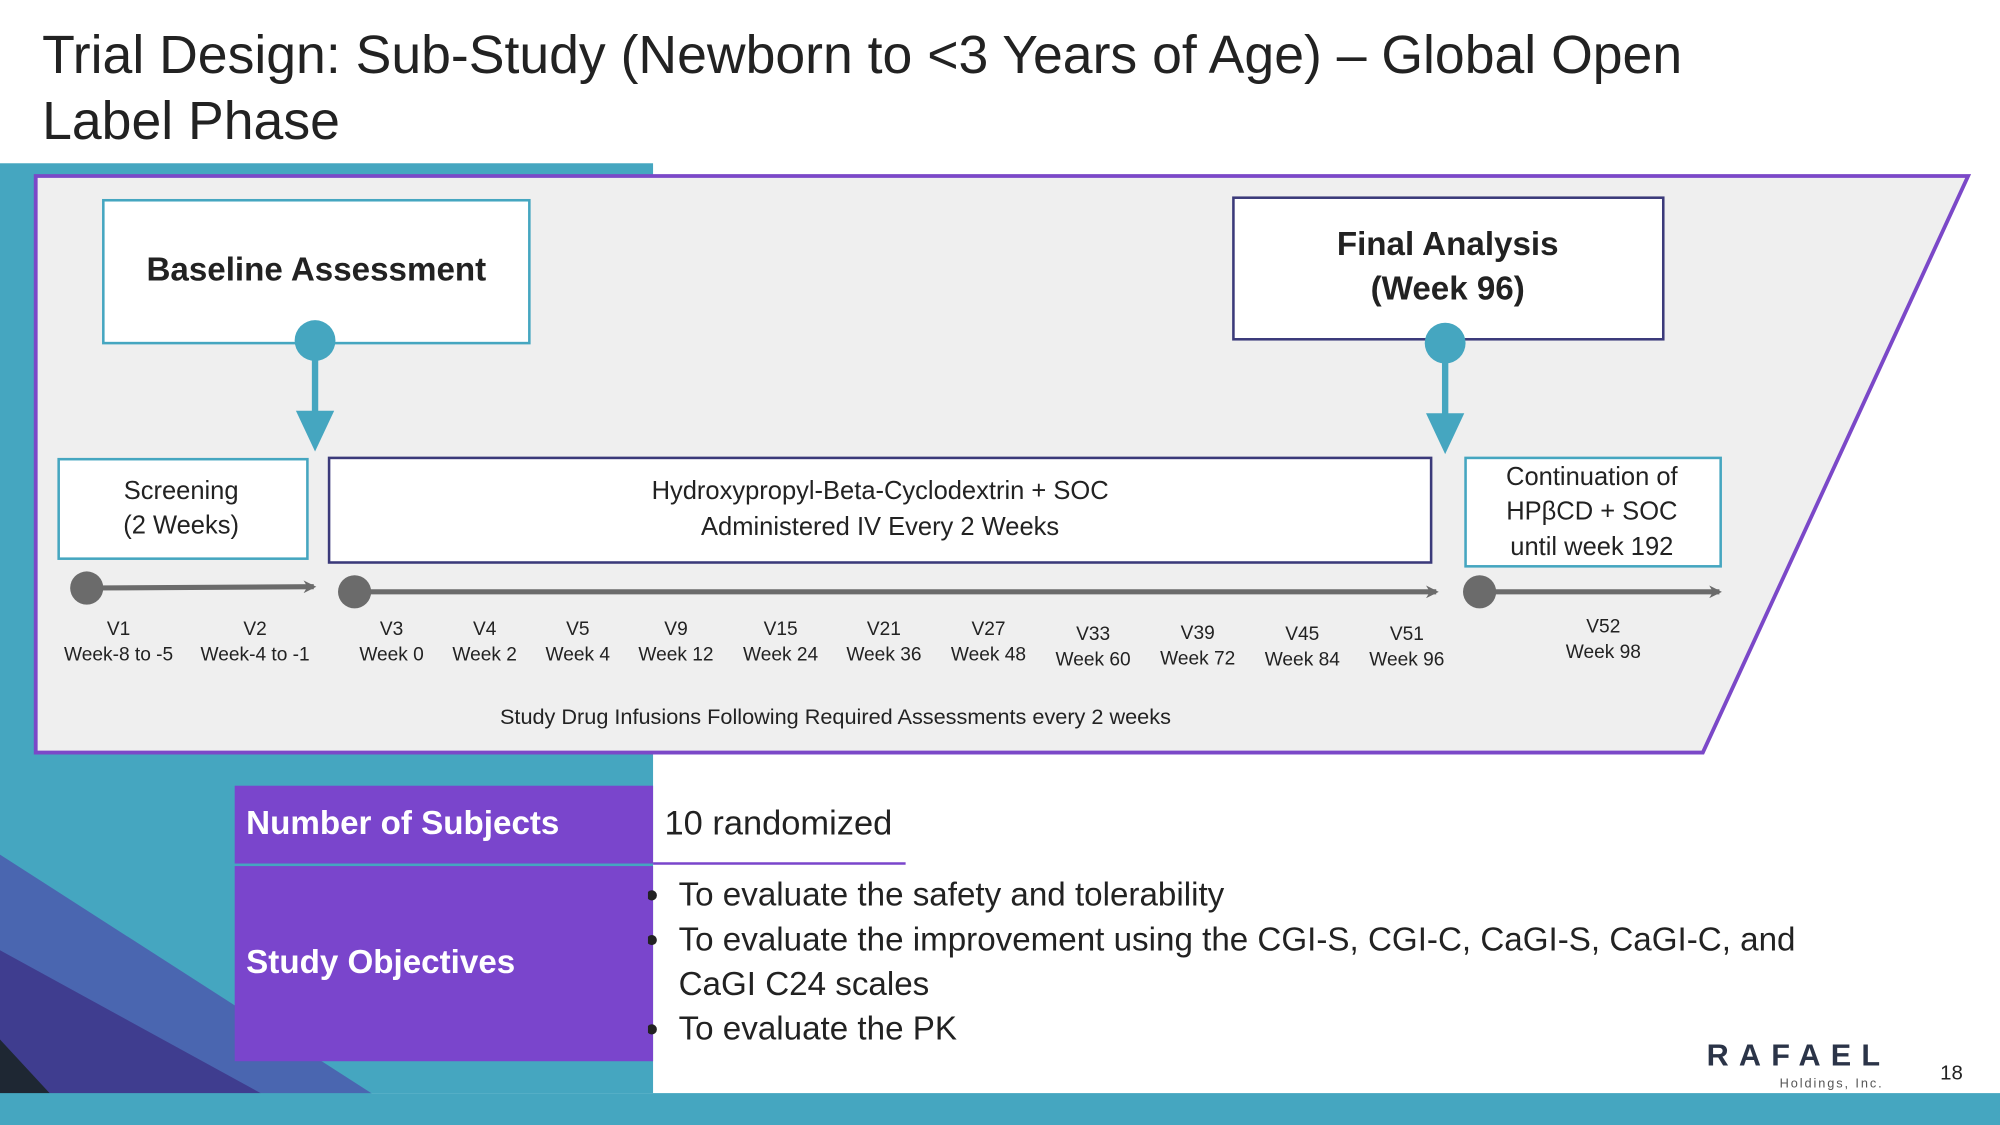 The image size is (2000, 1125). Describe the element at coordinates (988, 655) in the screenshot. I see `visit-week: Week 48` at that location.